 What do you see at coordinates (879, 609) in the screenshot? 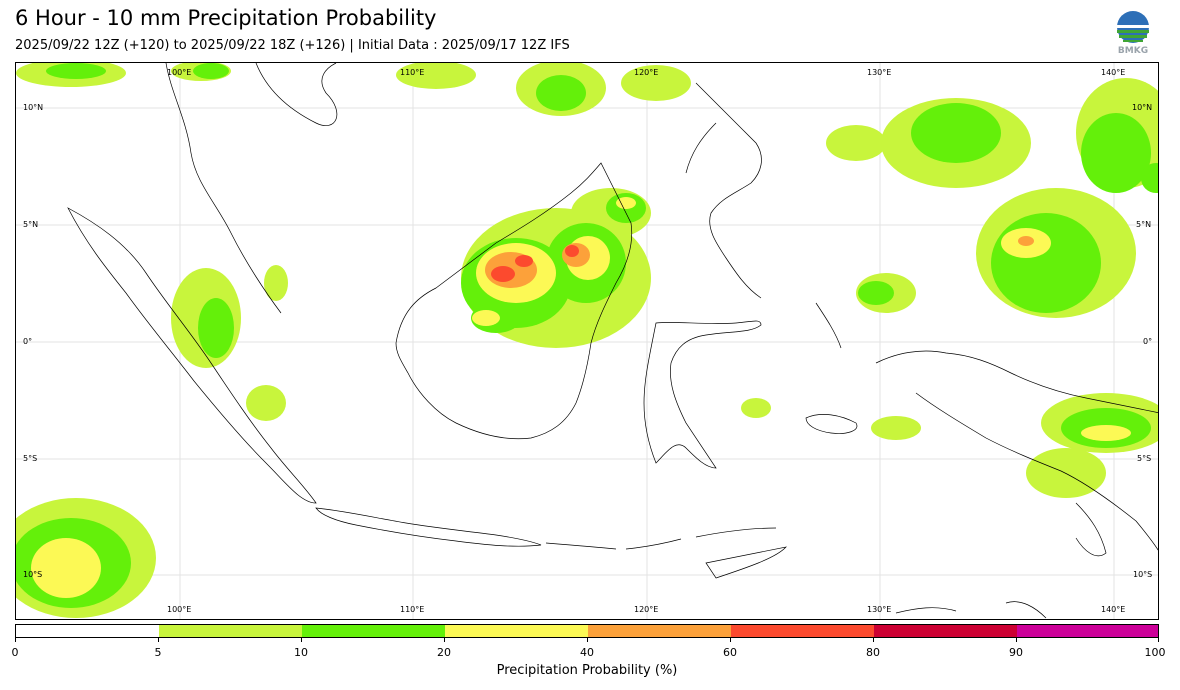
I see `lon-label-bottom: 130°E` at bounding box center [879, 609].